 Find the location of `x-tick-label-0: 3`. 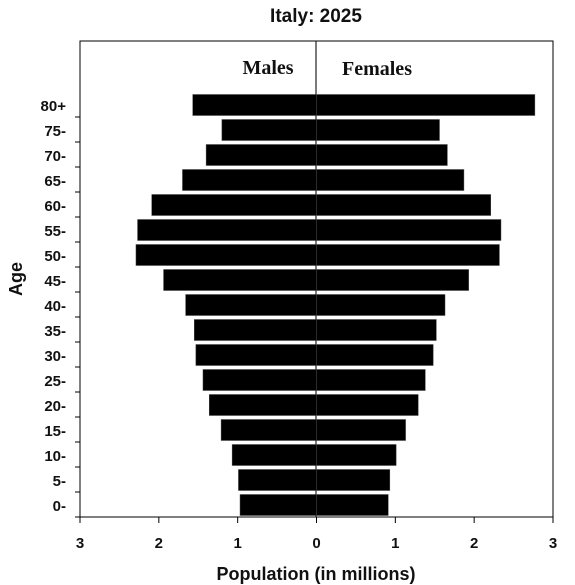

x-tick-label-0: 3 is located at coordinates (80, 543).